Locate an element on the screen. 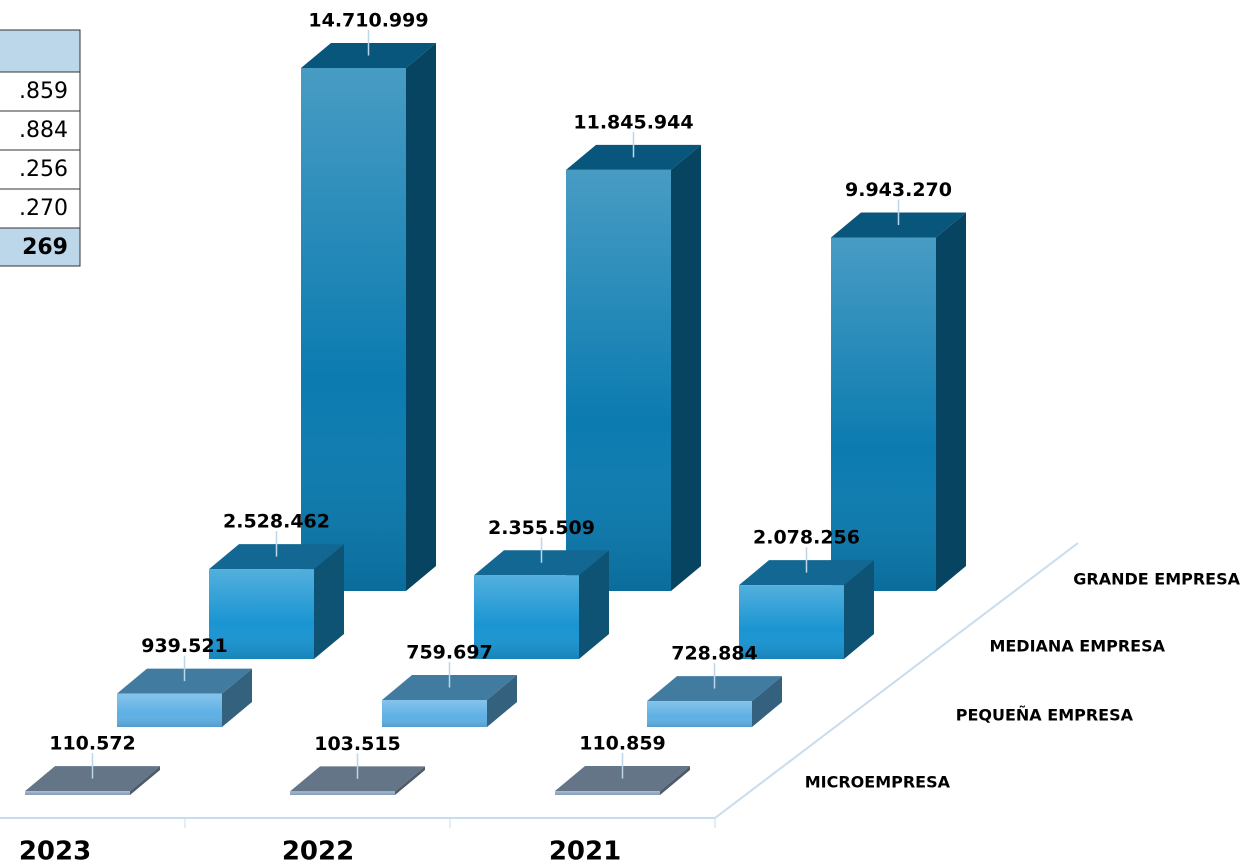  table-header is located at coordinates (40, 51).